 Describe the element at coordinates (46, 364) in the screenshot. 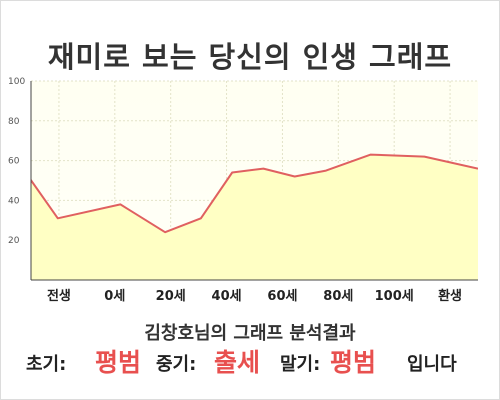

I see `early-label: 초기:` at that location.